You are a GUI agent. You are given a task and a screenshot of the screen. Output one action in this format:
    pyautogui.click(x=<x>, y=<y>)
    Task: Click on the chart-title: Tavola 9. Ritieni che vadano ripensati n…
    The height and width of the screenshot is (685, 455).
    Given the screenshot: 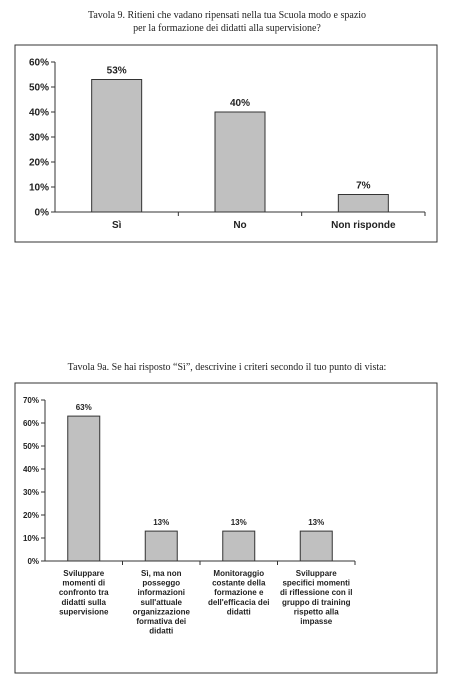 What is the action you would take?
    pyautogui.click(x=227, y=15)
    